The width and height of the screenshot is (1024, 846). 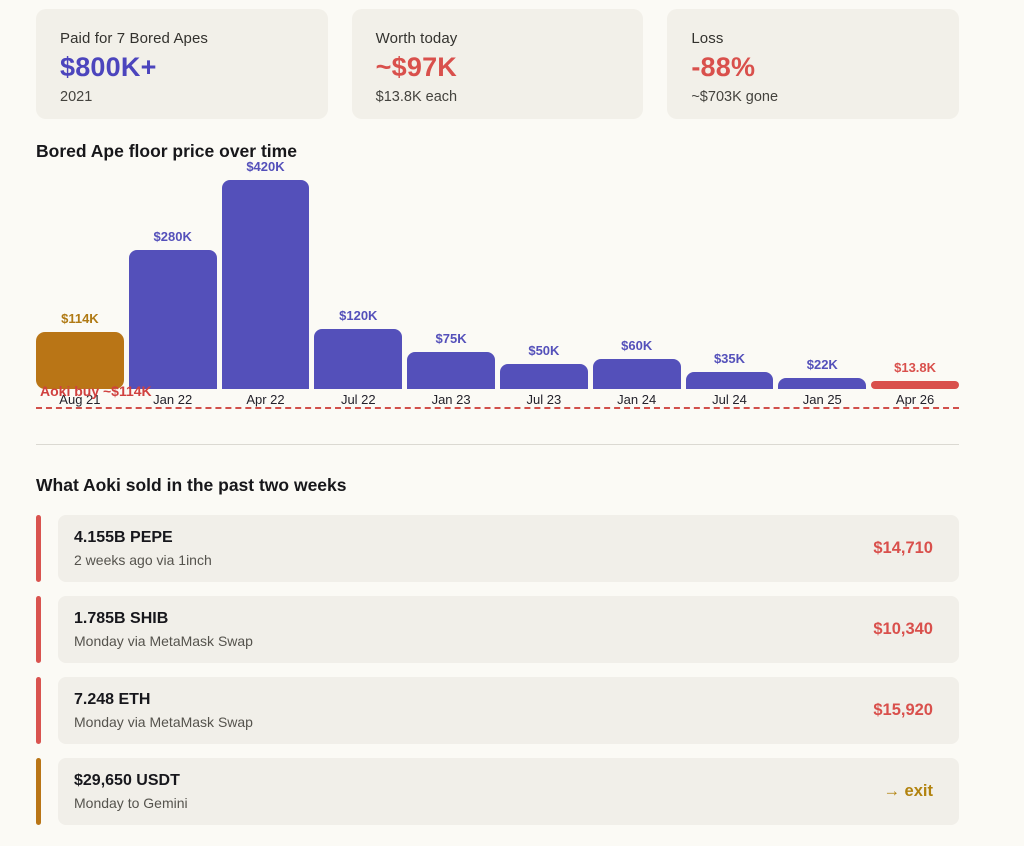 I want to click on stat-sub: ~$703K gone, so click(x=735, y=97).